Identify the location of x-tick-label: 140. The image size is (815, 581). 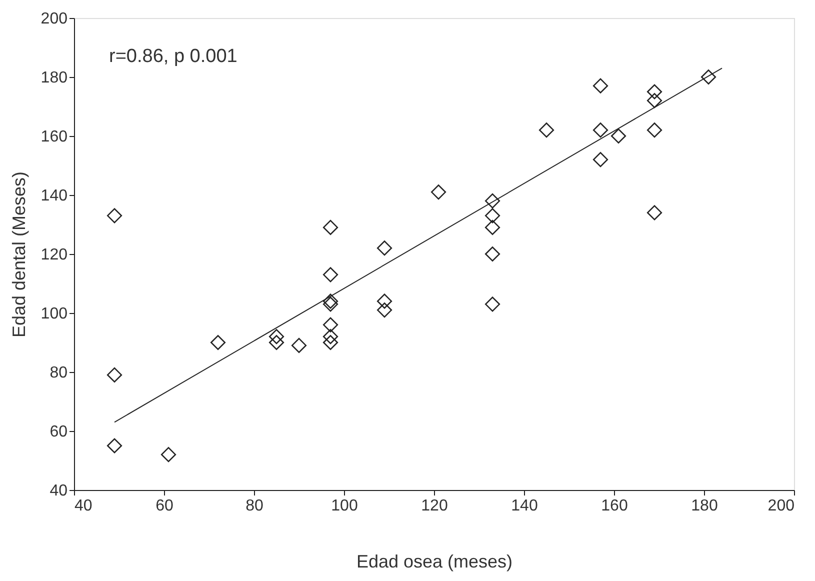
(524, 506).